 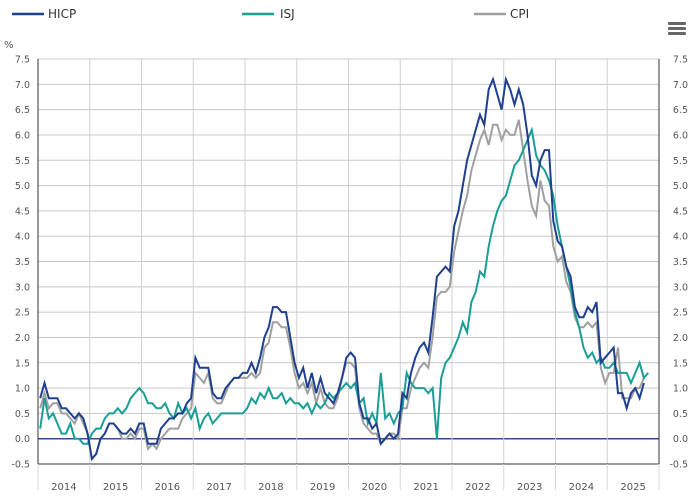 I want to click on legend: HICP ISJ CPI, so click(x=270, y=14).